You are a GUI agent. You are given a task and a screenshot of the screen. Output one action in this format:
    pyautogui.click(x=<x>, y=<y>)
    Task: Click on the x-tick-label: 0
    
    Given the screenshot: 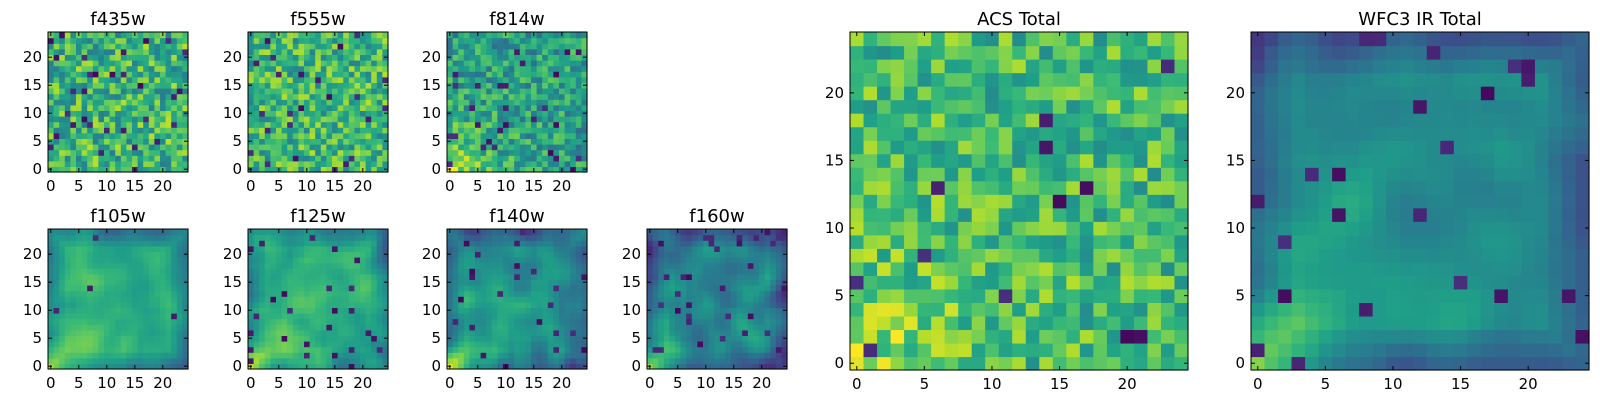 What is the action you would take?
    pyautogui.click(x=450, y=186)
    